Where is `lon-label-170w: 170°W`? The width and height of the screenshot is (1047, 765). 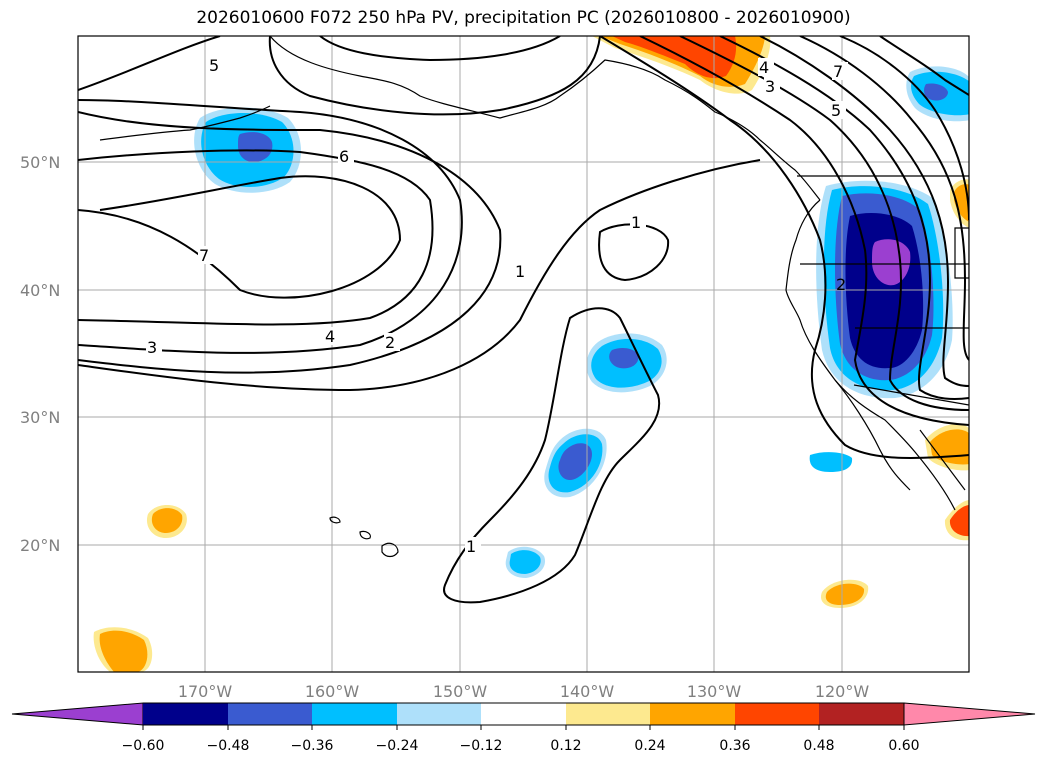
lon-label-170w: 170°W is located at coordinates (205, 691).